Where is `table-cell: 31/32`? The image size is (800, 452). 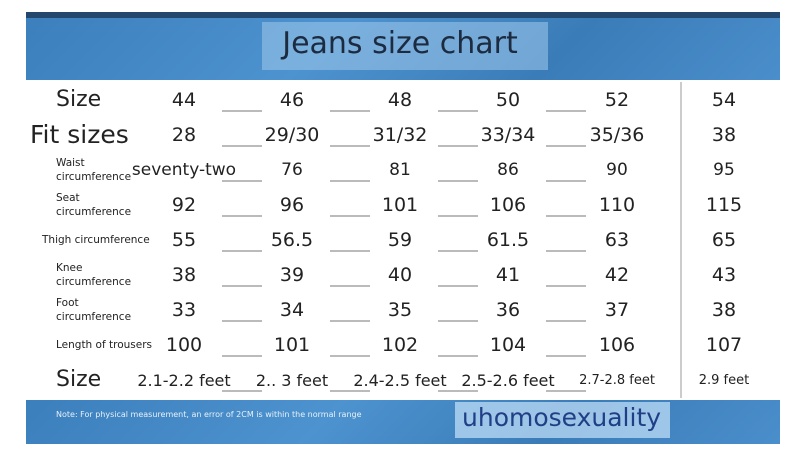
table-cell: 31/32 is located at coordinates (412, 135).